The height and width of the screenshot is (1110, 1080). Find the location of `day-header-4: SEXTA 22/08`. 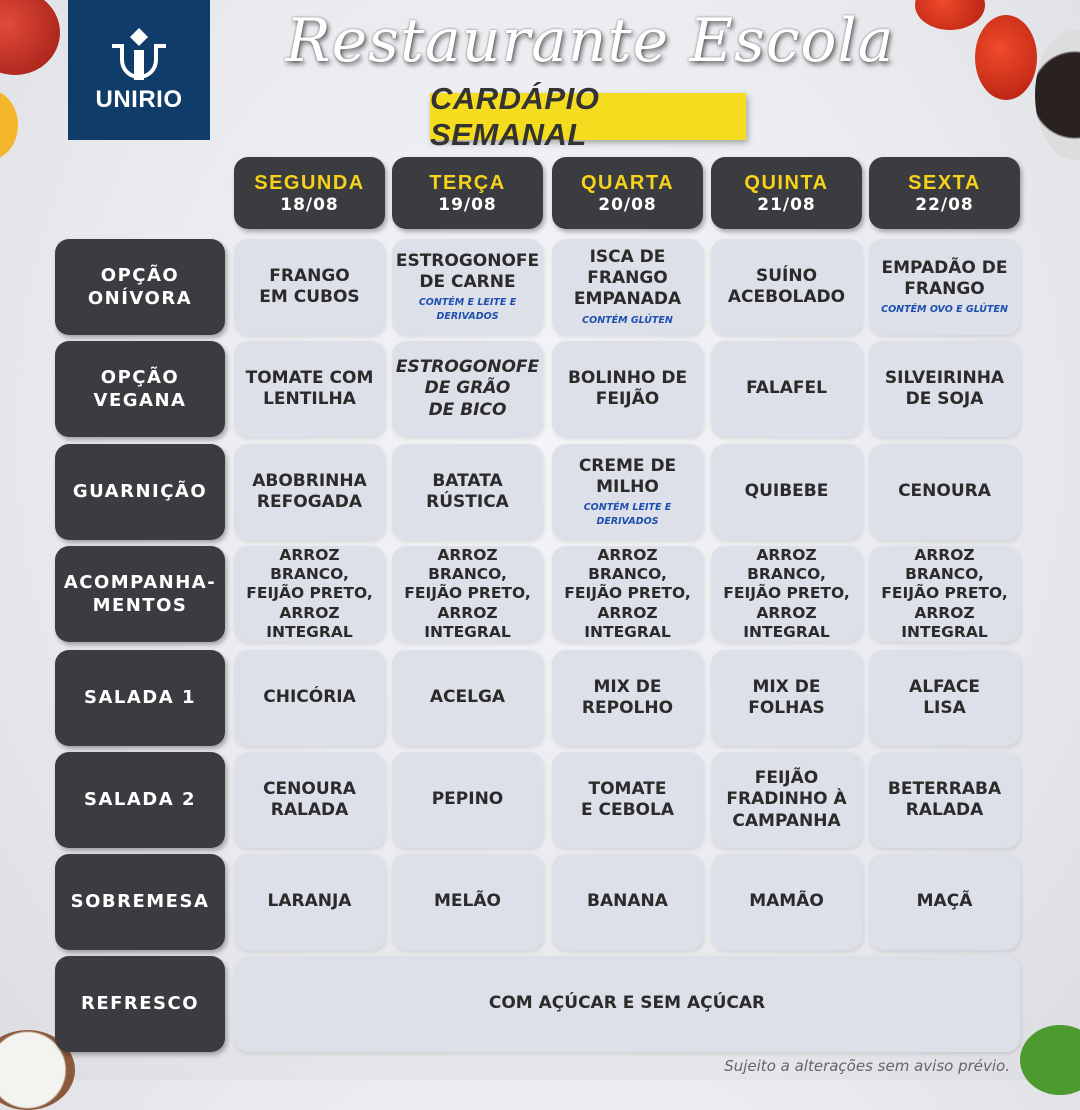

day-header-4: SEXTA 22/08 is located at coordinates (944, 193).